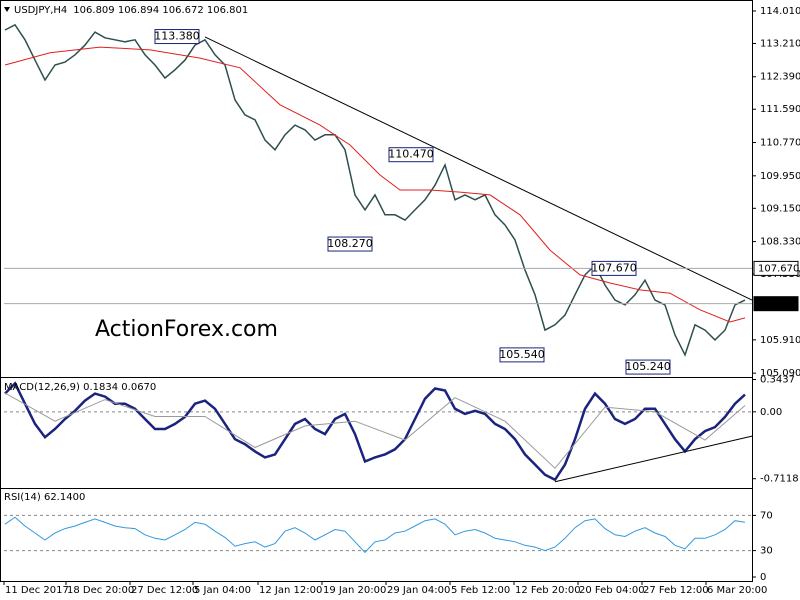  What do you see at coordinates (780, 43) in the screenshot?
I see `y-tick-label: 113.210` at bounding box center [780, 43].